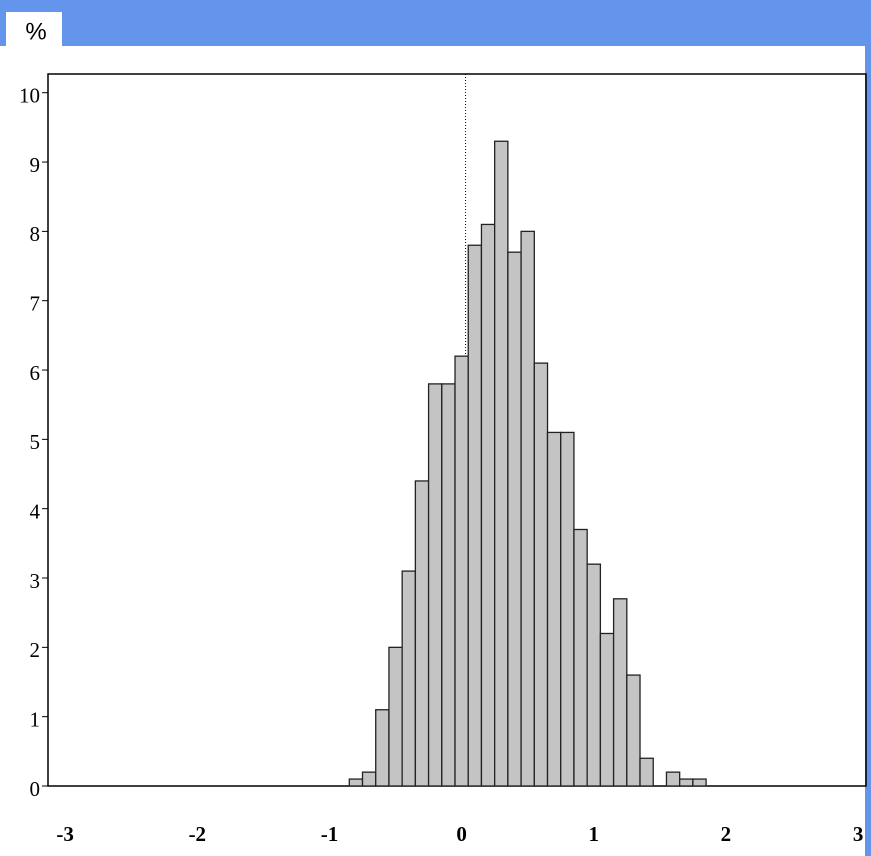 This screenshot has height=856, width=871. What do you see at coordinates (198, 834) in the screenshot?
I see `x-tick-label: -2` at bounding box center [198, 834].